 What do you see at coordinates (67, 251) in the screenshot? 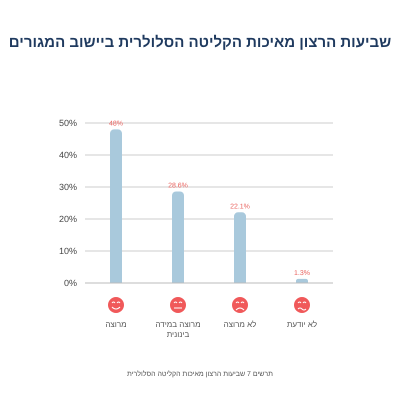
I see `y-tick-label: 10%` at bounding box center [67, 251].